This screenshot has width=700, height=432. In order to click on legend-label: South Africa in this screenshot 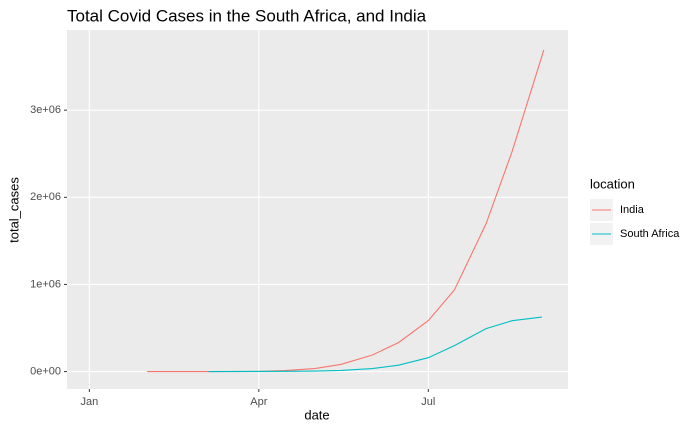, I will do `click(650, 234)`.